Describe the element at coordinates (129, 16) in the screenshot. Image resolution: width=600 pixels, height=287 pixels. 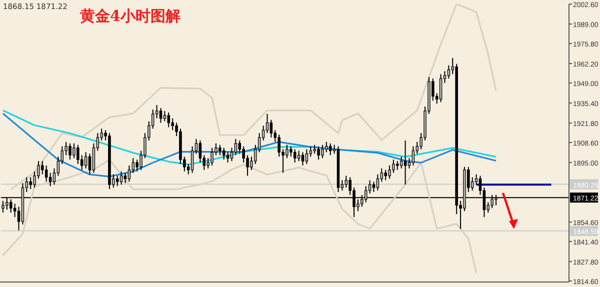
I see `chart-title: 黄金4小时图解` at that location.